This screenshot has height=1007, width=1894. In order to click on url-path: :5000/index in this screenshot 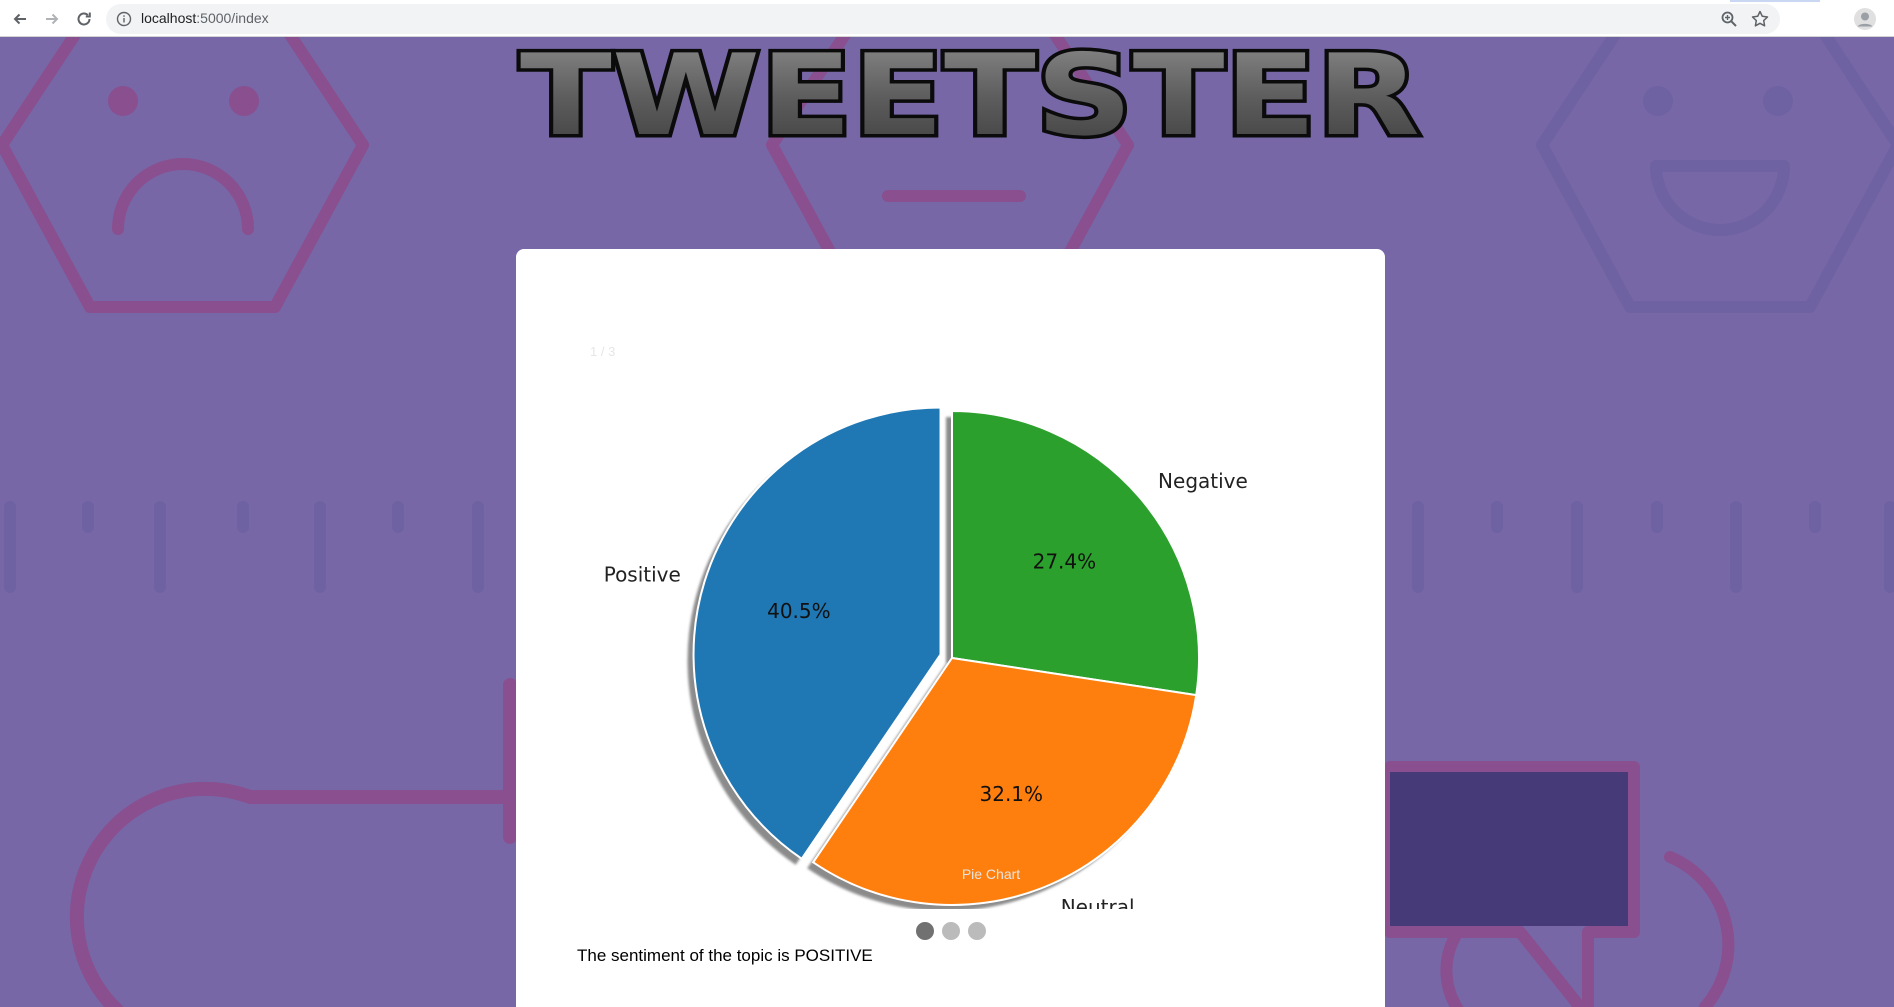, I will do `click(232, 18)`.